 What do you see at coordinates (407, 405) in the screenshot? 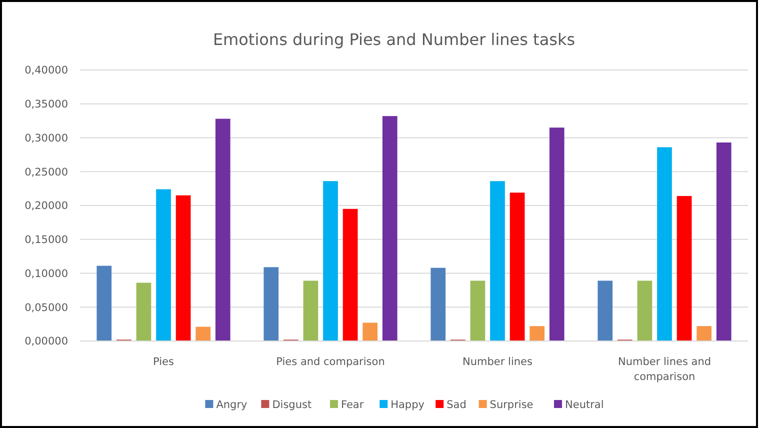
I see `legend-label: Happy` at bounding box center [407, 405].